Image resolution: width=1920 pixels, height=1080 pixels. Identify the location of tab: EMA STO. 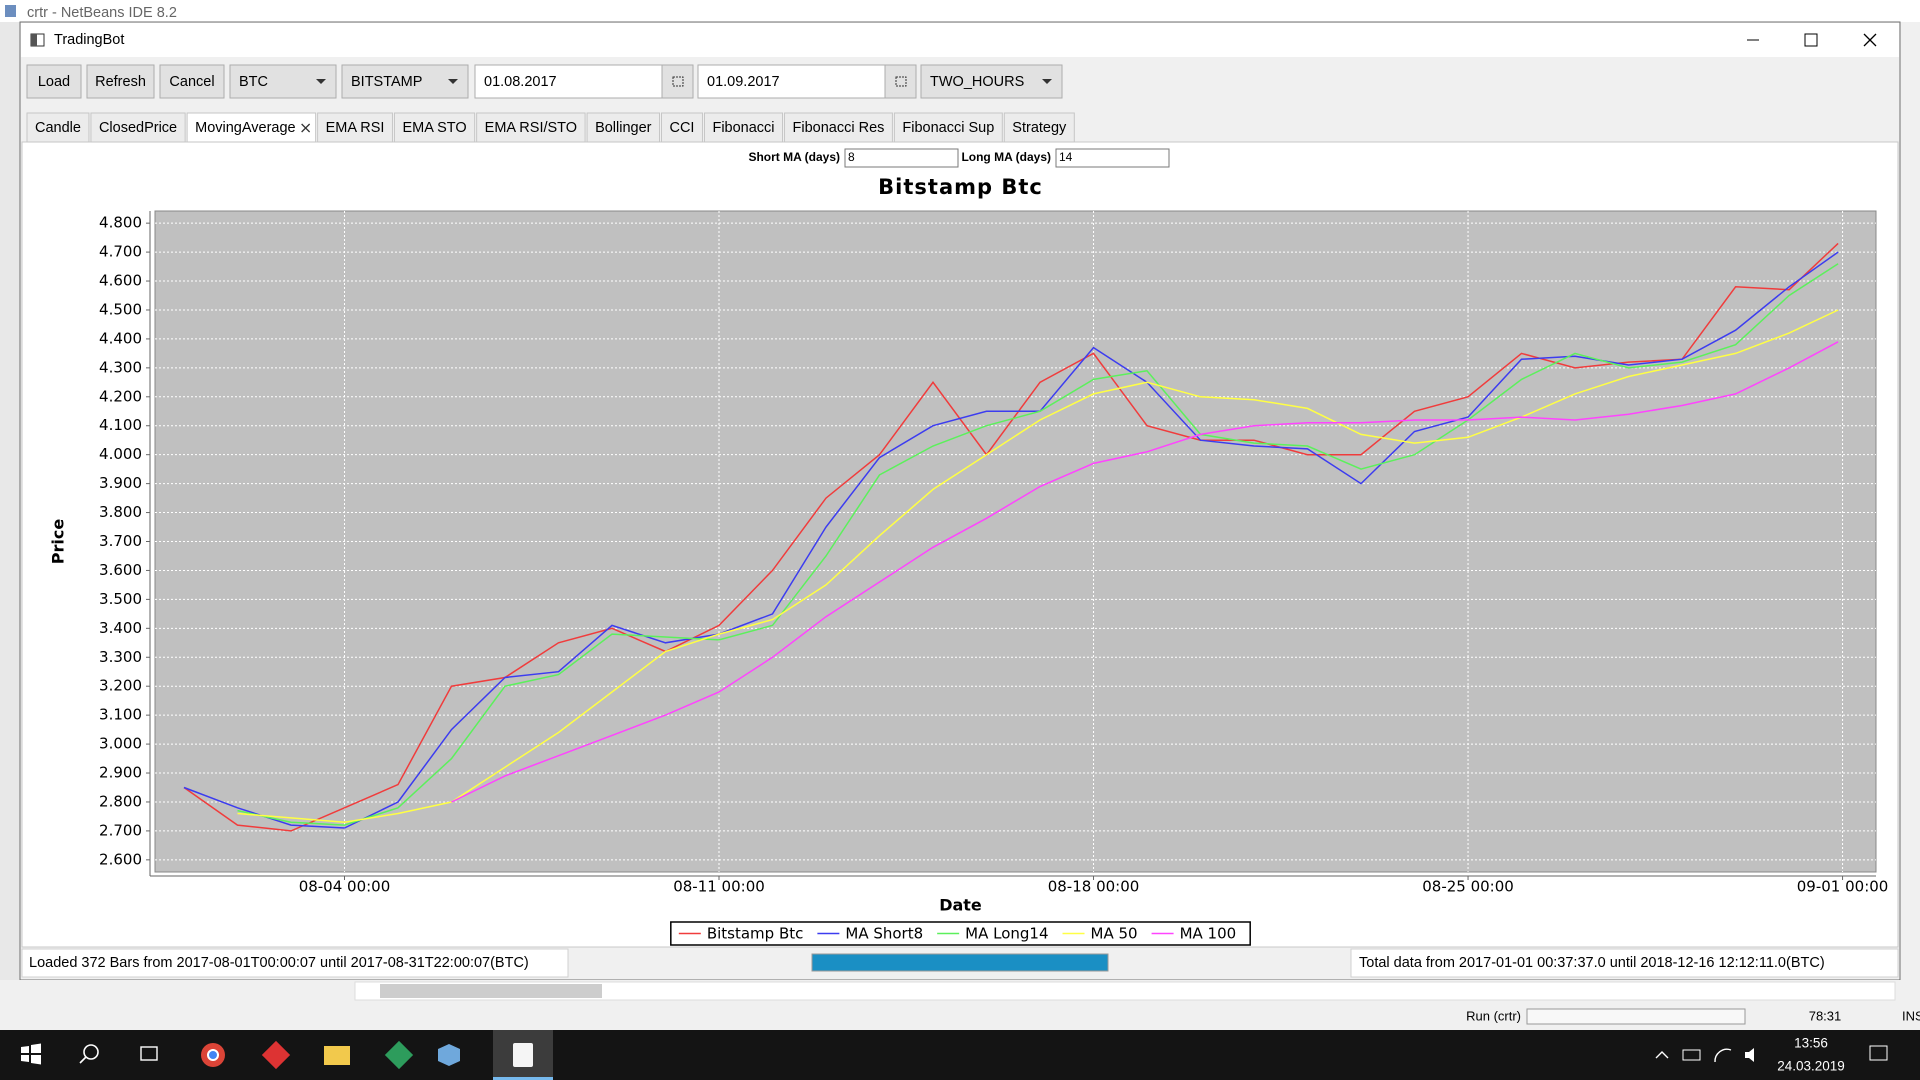
(434, 127).